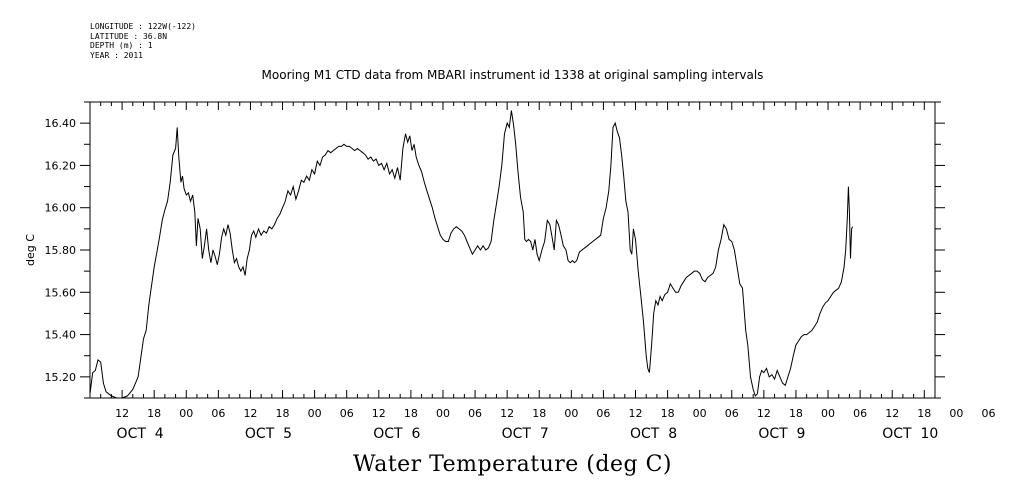 The image size is (1009, 504). I want to click on y-tick-label: 15.60, so click(61, 292).